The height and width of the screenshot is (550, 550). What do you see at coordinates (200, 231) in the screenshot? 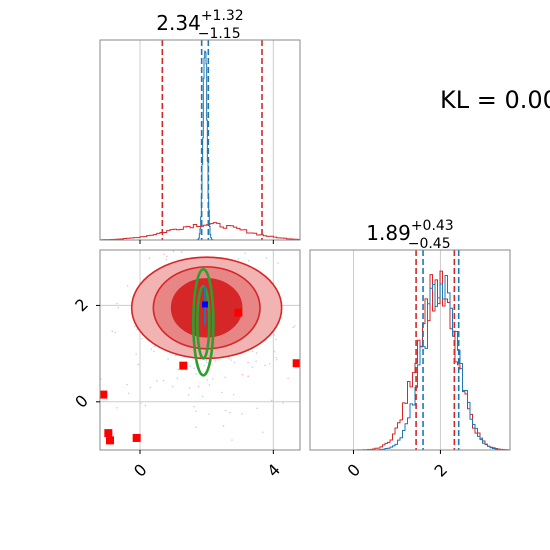
I see `histogram-series` at bounding box center [200, 231].